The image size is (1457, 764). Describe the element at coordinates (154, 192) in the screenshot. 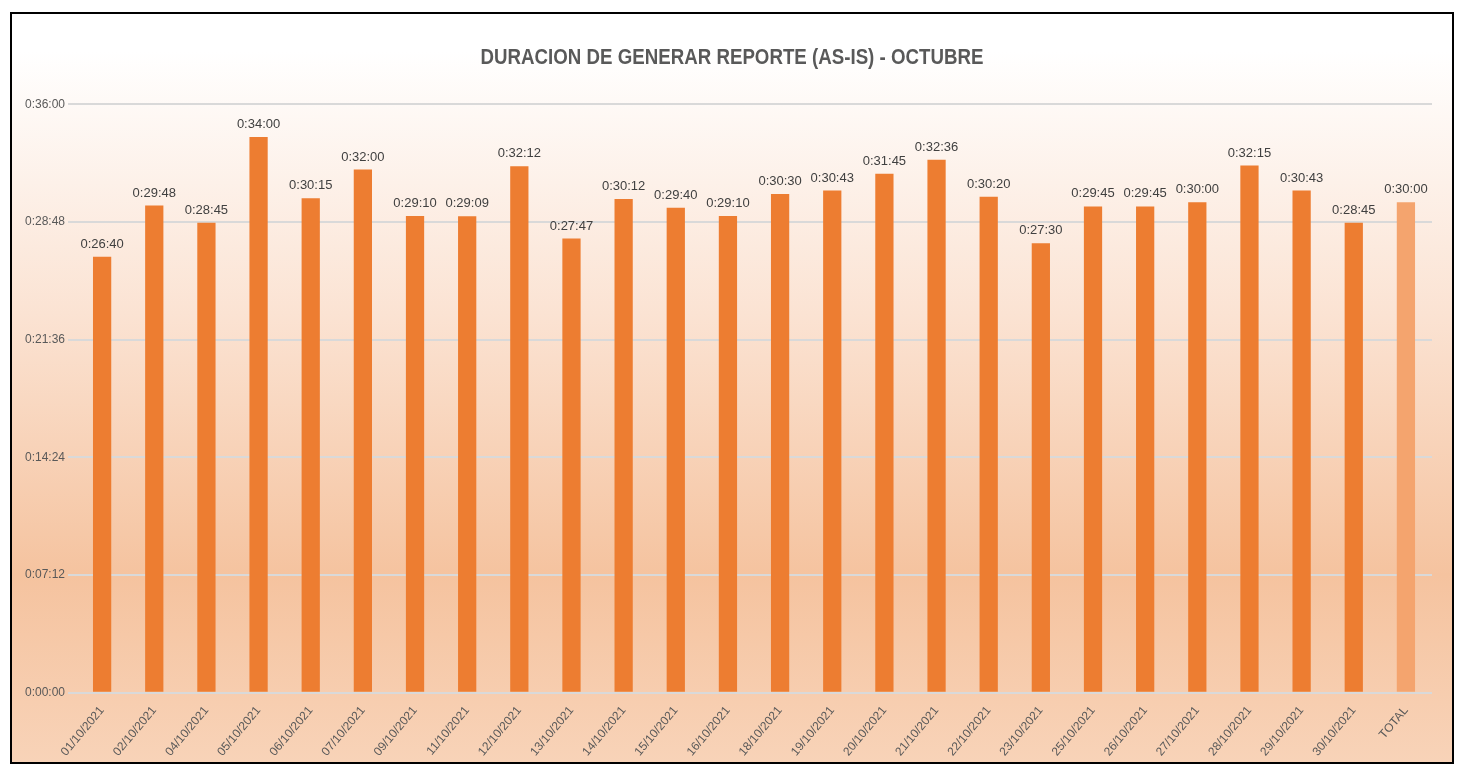

I see `data-label: 0:29:48` at that location.